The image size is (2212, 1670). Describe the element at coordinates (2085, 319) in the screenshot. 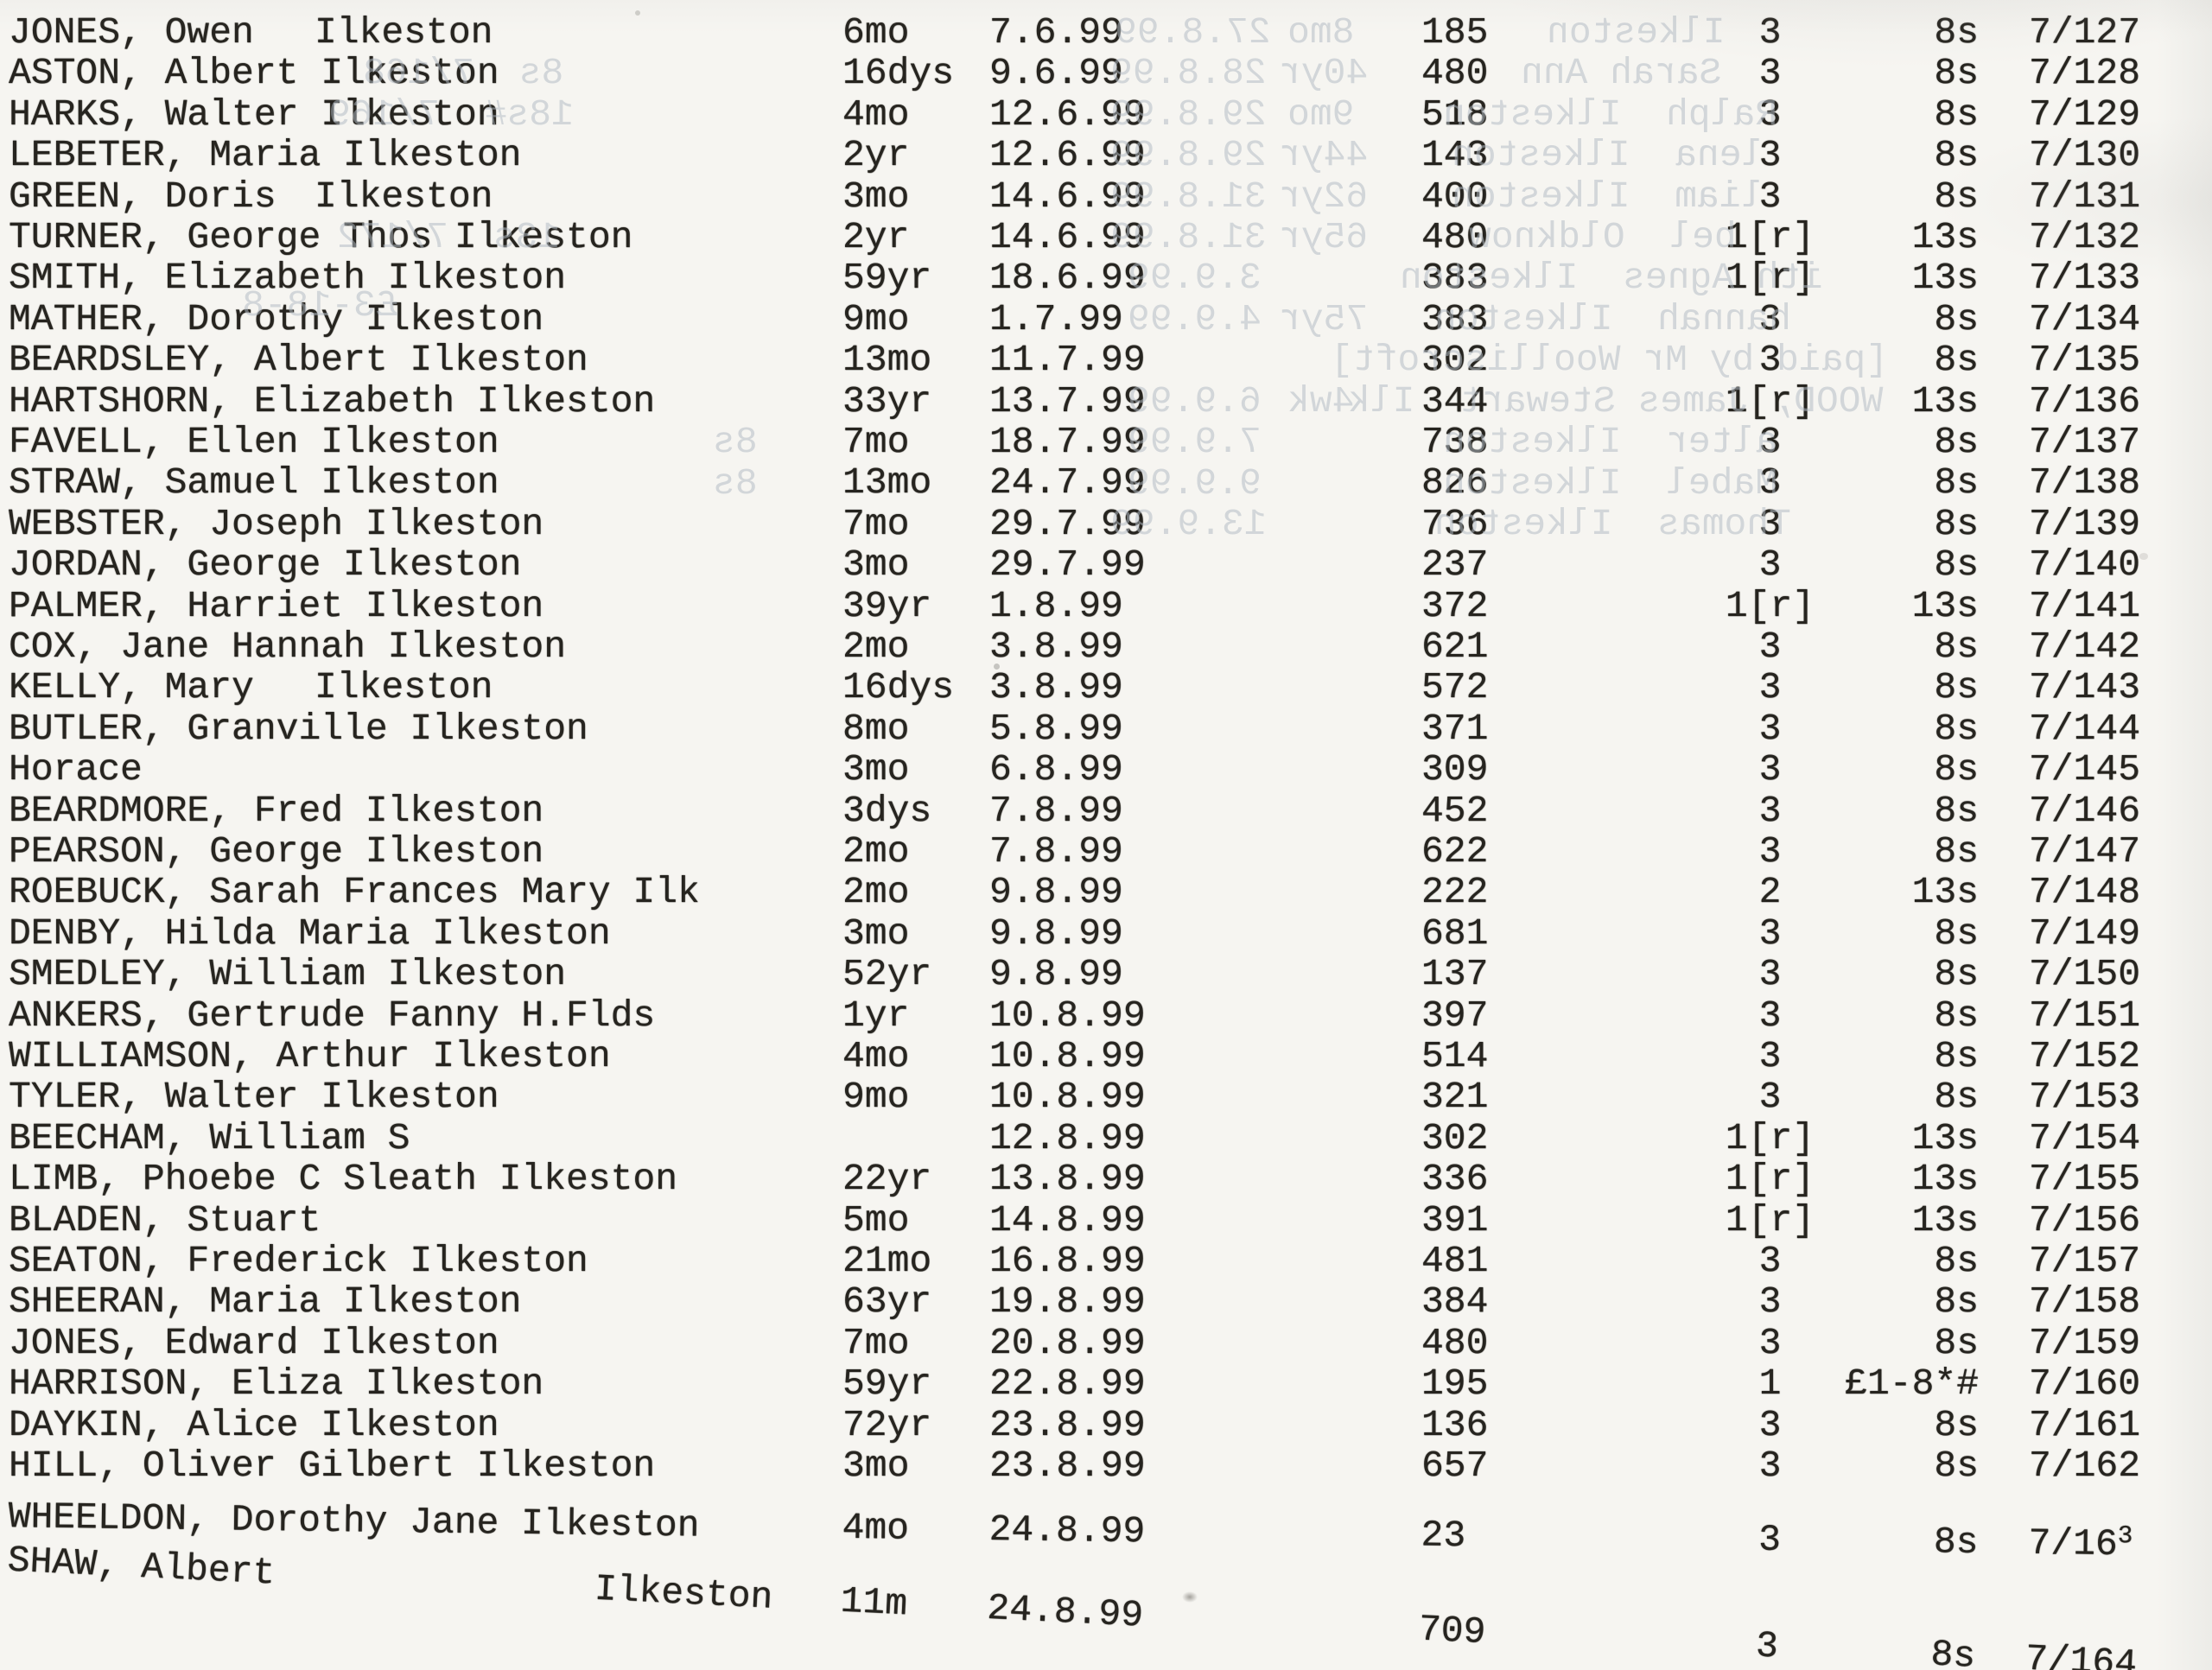

I see `reference-text: 7/134` at that location.